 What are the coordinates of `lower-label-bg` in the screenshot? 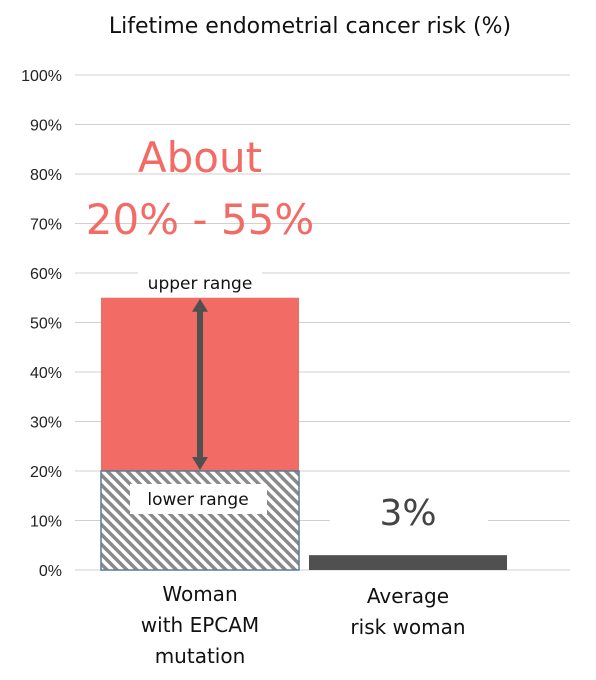 It's located at (198, 499).